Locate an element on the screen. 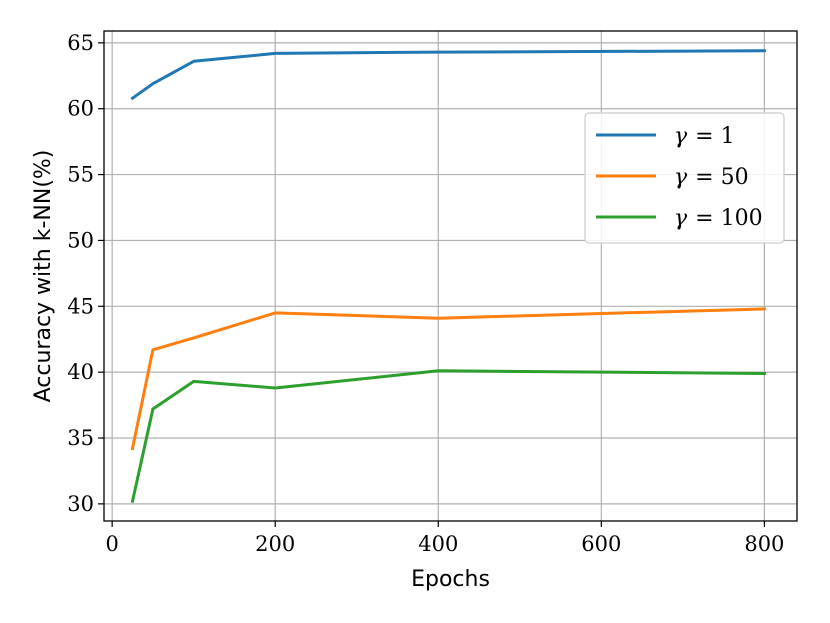 The height and width of the screenshot is (623, 830). x-axis-ticks: 0 200 400 600 800 is located at coordinates (444, 538).